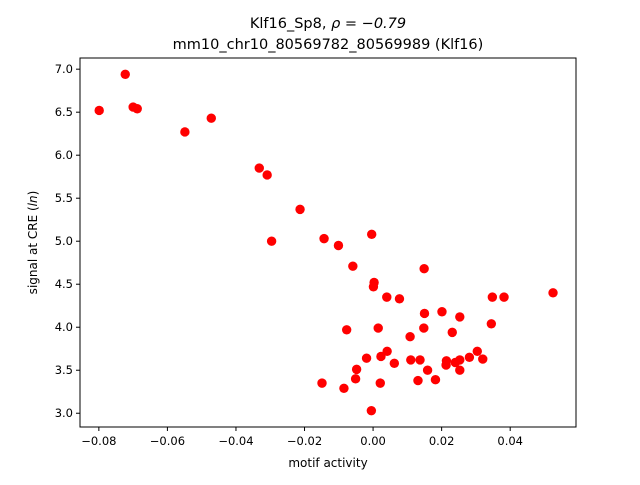 The height and width of the screenshot is (485, 640). I want to click on x-tick-label: −0.02, so click(304, 441).